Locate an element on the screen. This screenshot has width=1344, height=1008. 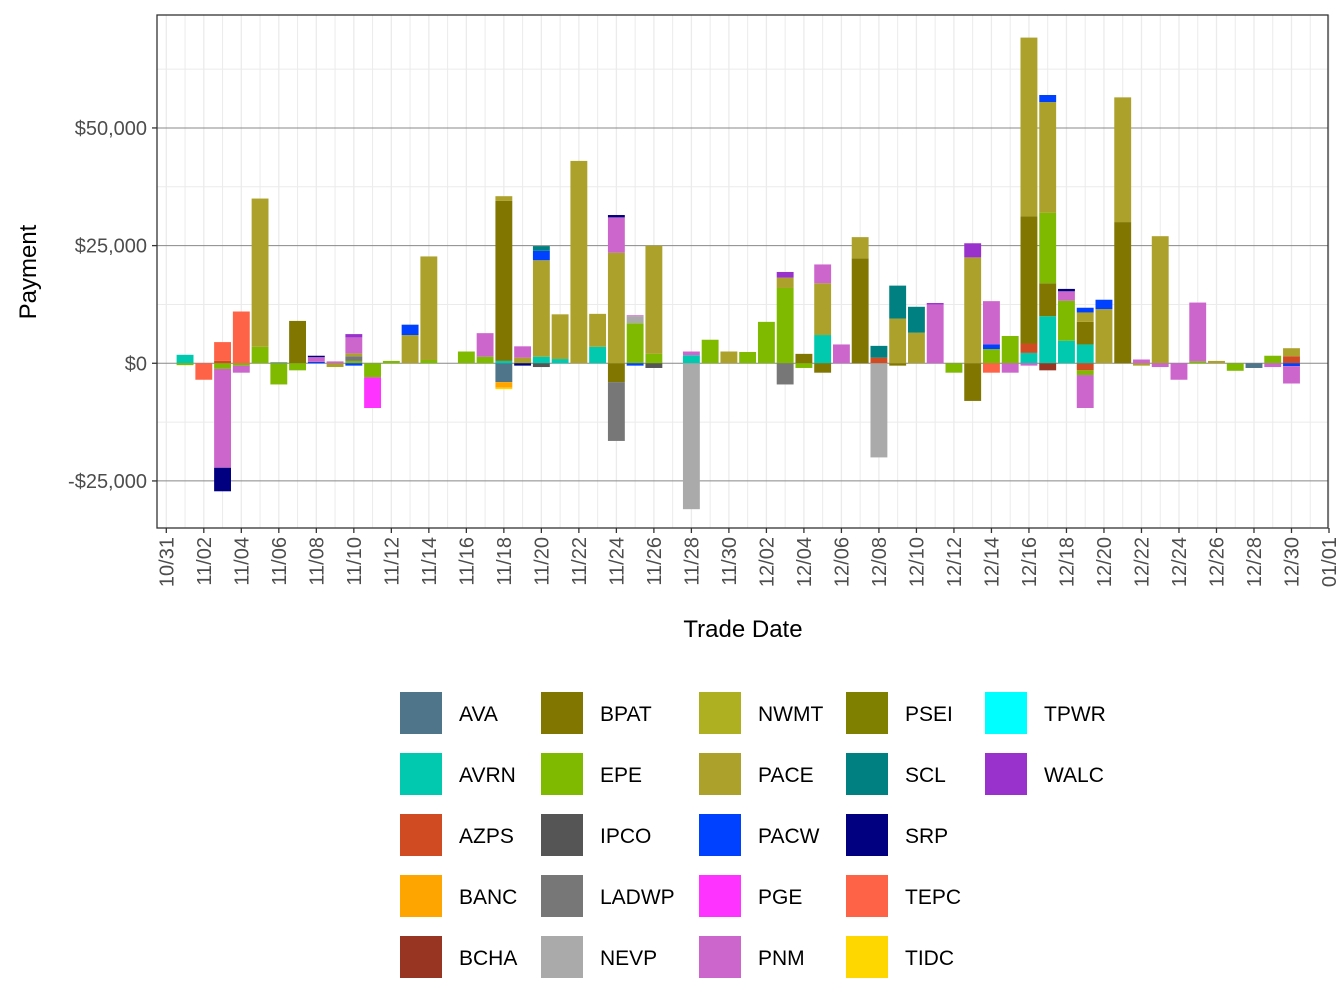
legend-key-azps is located at coordinates (421, 835).